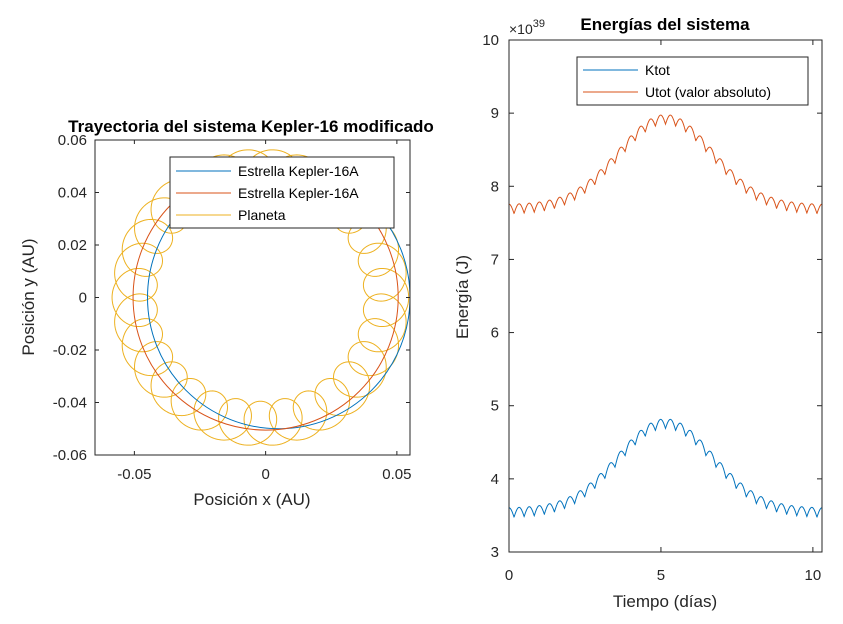 The height and width of the screenshot is (624, 843). Describe the element at coordinates (262, 215) in the screenshot. I see `legend-label-planet: Planeta` at that location.